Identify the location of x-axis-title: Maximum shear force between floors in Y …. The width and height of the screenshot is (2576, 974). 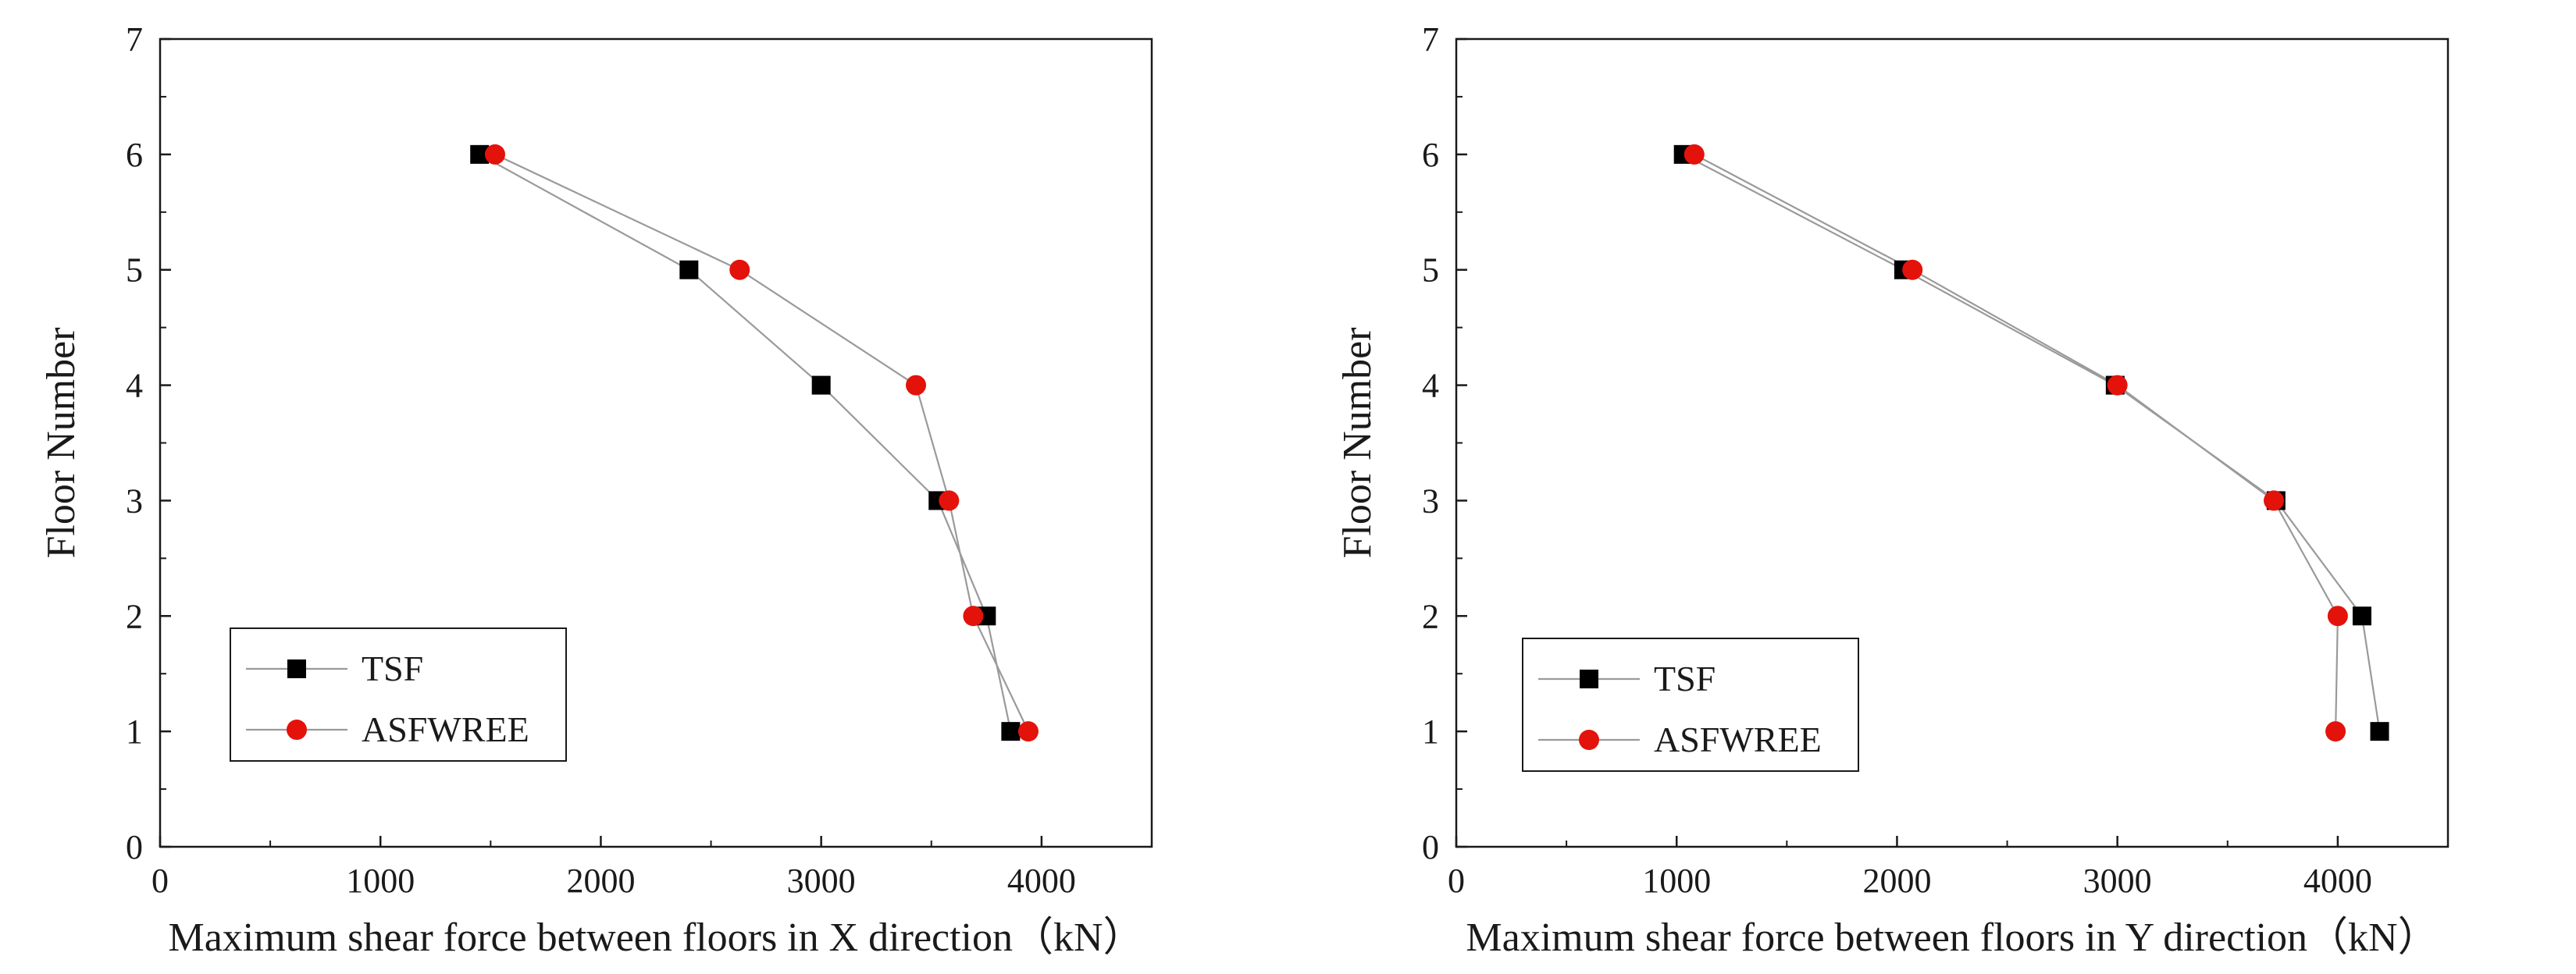
(1952, 937).